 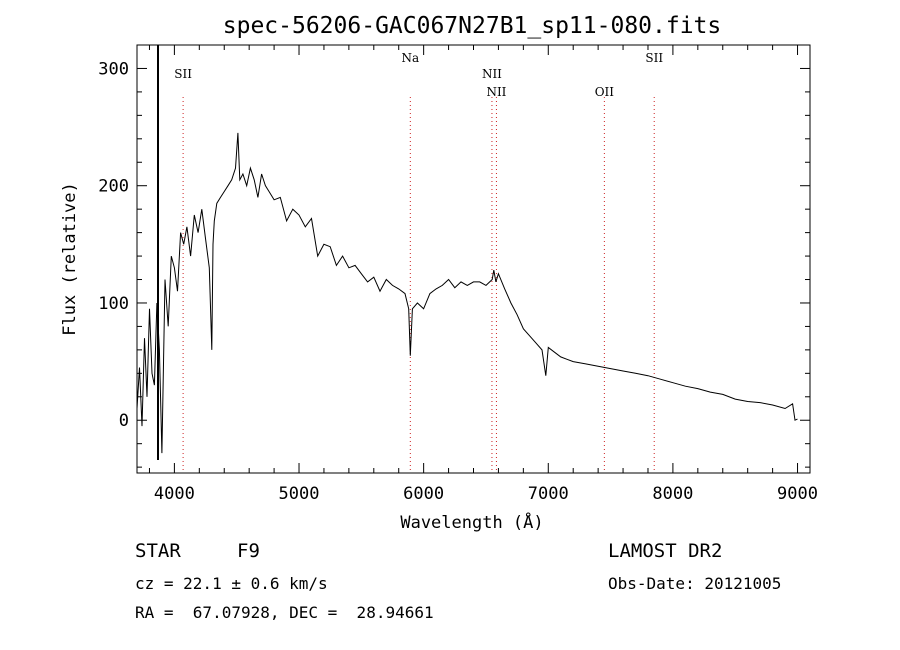 What do you see at coordinates (113, 304) in the screenshot?
I see `y-tick-label: 100` at bounding box center [113, 304].